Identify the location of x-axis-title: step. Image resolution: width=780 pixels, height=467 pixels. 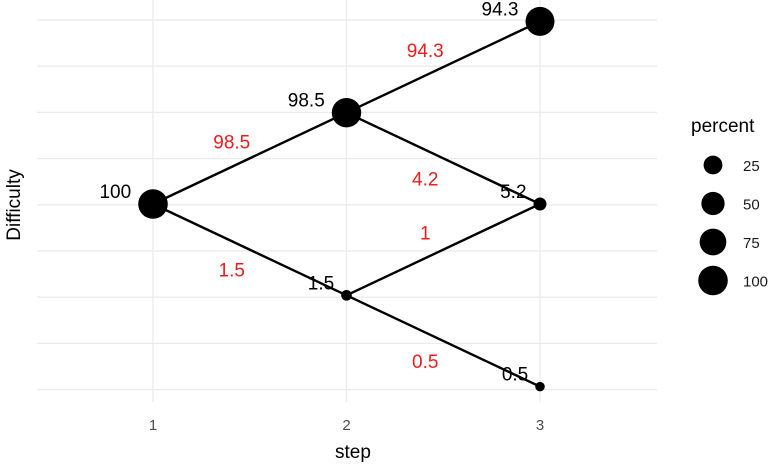
(353, 452).